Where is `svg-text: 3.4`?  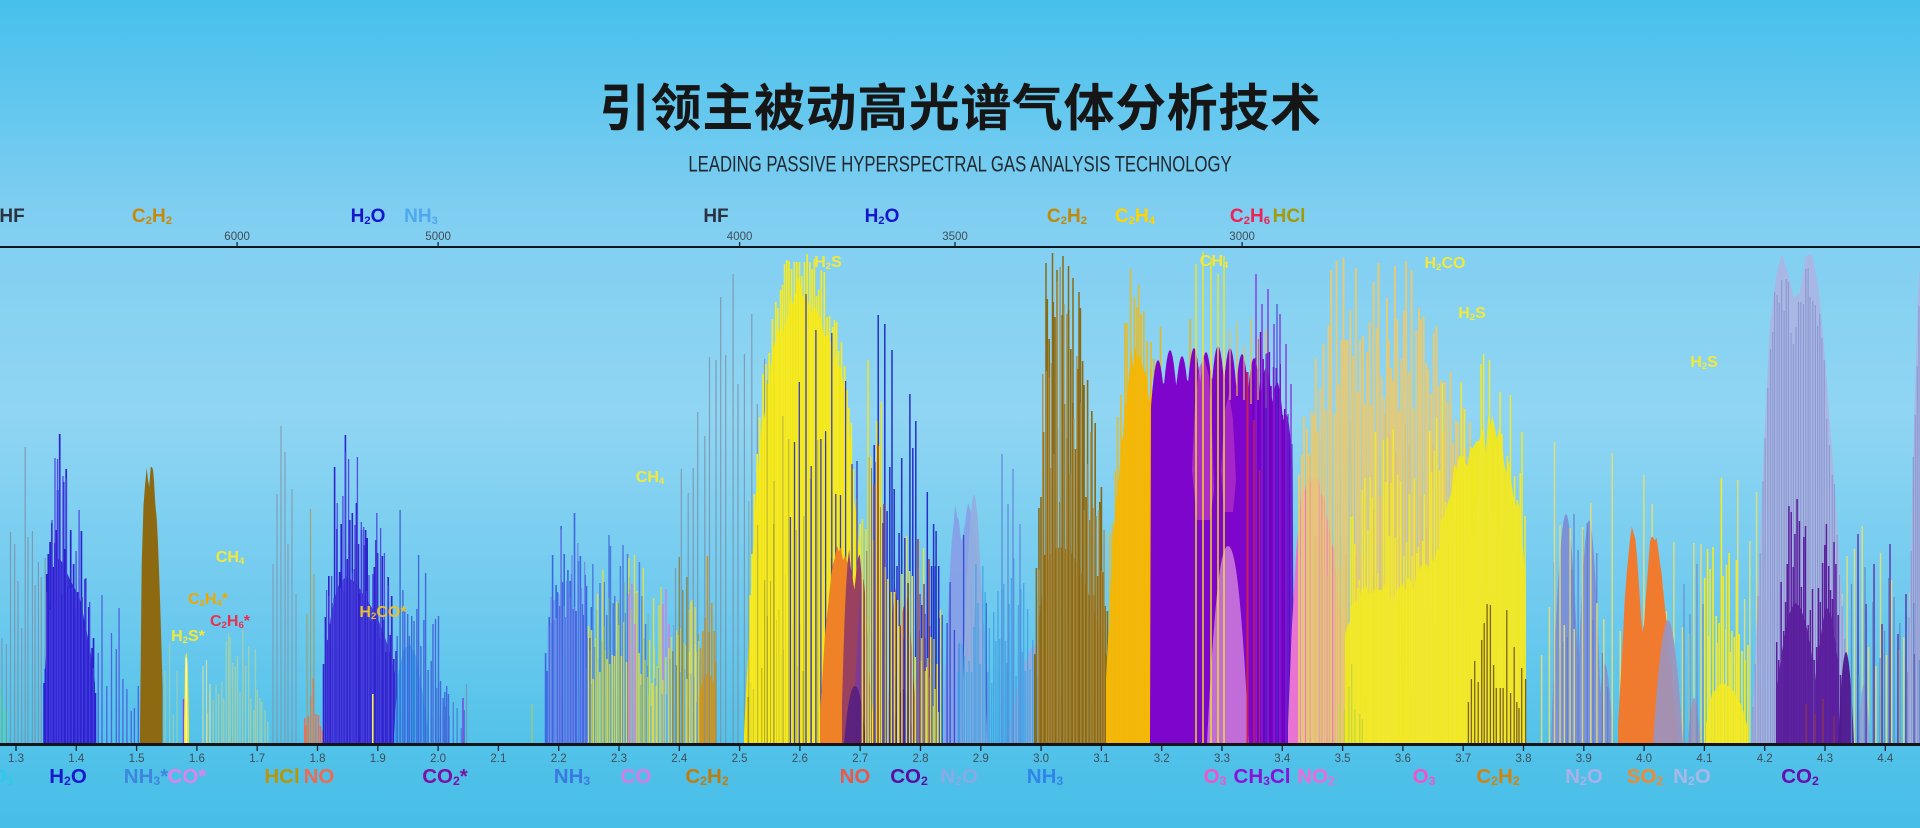 svg-text: 3.4 is located at coordinates (1282, 759).